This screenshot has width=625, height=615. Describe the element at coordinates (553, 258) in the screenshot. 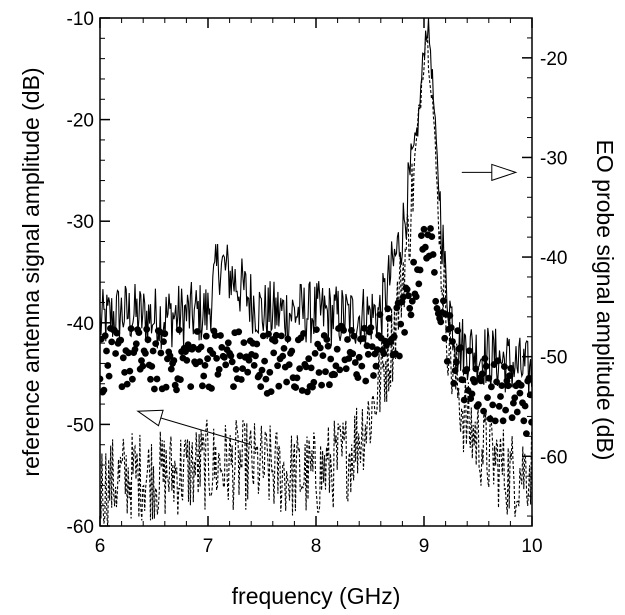

I see `right-y-tick-label: -40` at that location.